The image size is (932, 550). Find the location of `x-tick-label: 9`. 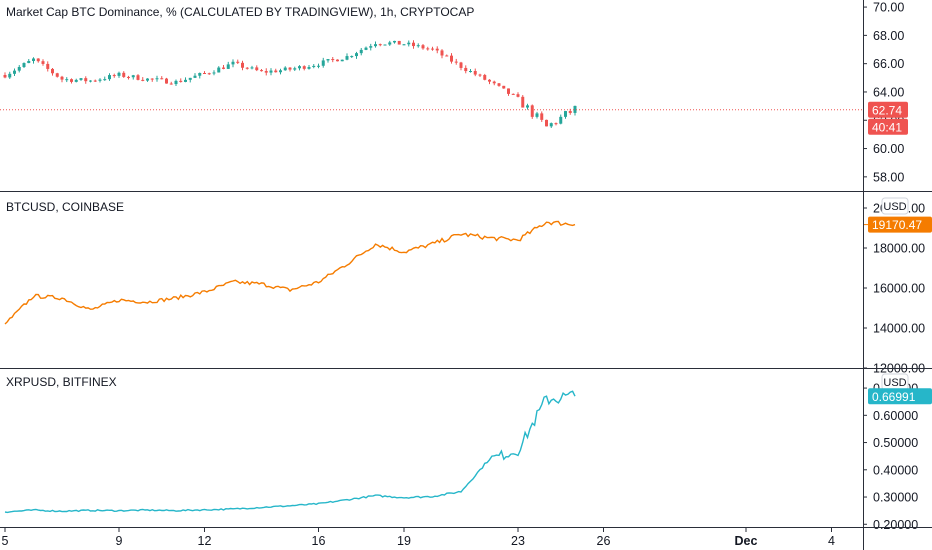

x-tick-label: 9 is located at coordinates (119, 541).